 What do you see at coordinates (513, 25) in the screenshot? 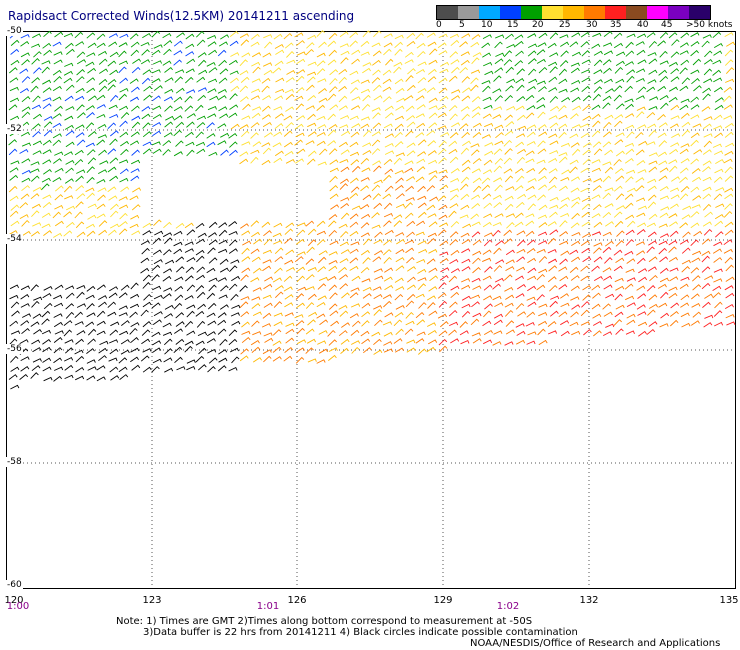
I see `legend-label: 15` at bounding box center [513, 25].